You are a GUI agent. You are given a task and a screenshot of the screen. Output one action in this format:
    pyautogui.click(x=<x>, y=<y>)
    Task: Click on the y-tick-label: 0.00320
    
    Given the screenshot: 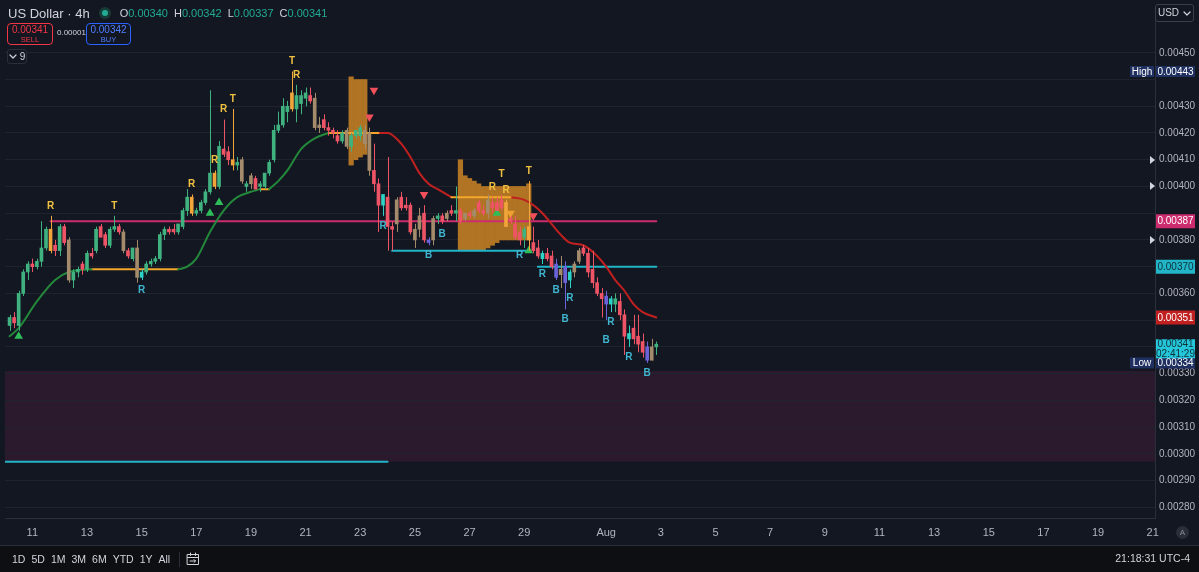 What is the action you would take?
    pyautogui.click(x=1177, y=400)
    